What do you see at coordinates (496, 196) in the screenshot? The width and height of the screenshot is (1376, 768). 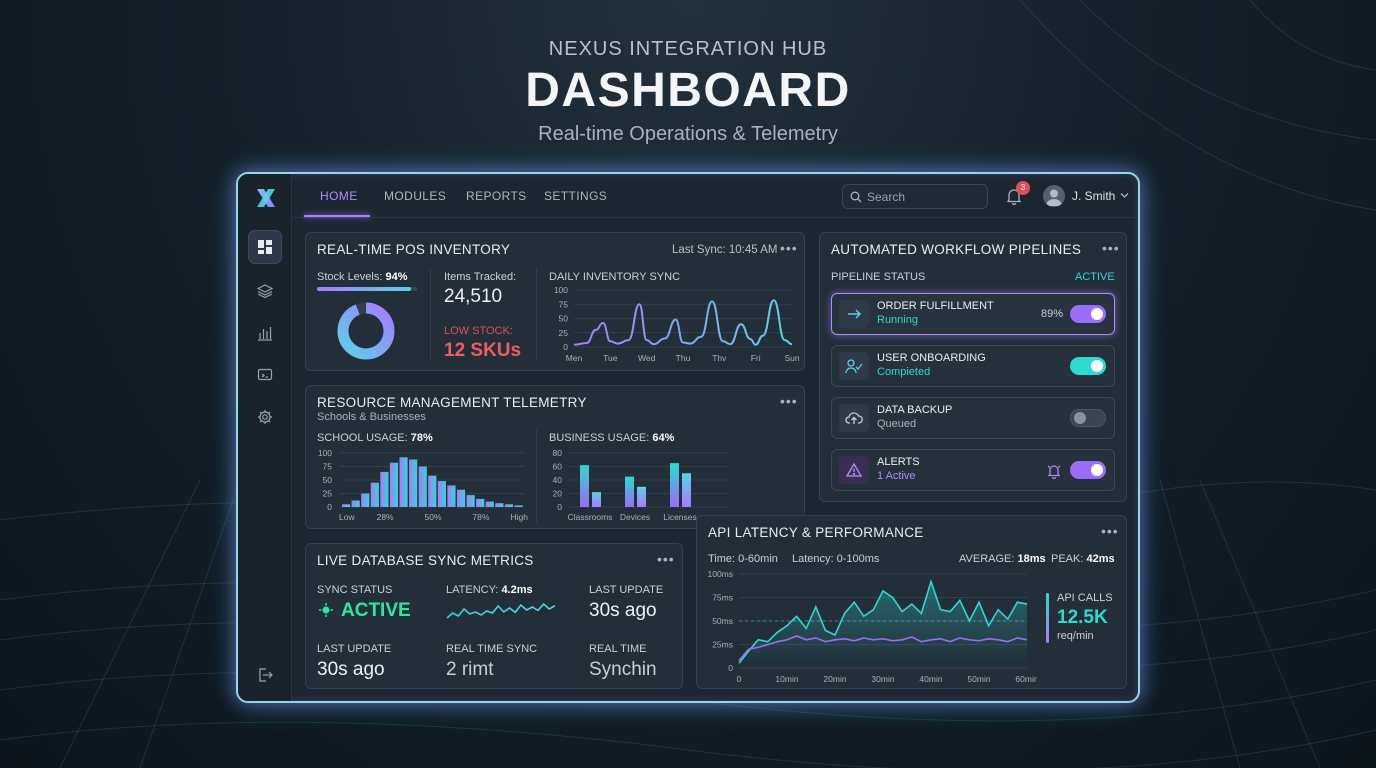 I see `tab-reports: REPORTS` at bounding box center [496, 196].